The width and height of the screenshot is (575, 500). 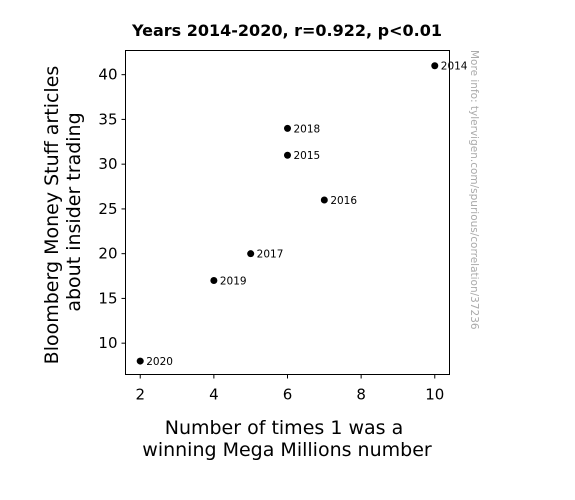 What do you see at coordinates (361, 395) in the screenshot?
I see `x-tick-label: 8` at bounding box center [361, 395].